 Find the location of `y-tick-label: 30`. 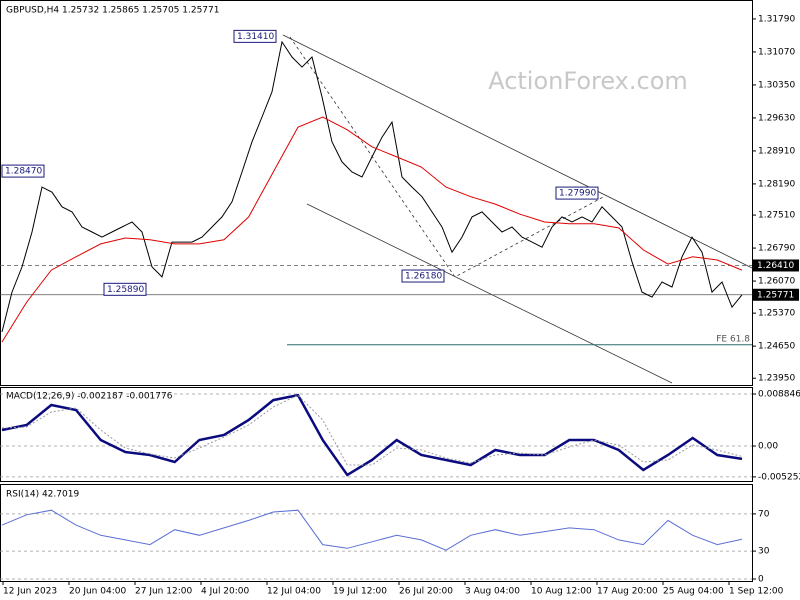

y-tick-label: 30 is located at coordinates (764, 552).